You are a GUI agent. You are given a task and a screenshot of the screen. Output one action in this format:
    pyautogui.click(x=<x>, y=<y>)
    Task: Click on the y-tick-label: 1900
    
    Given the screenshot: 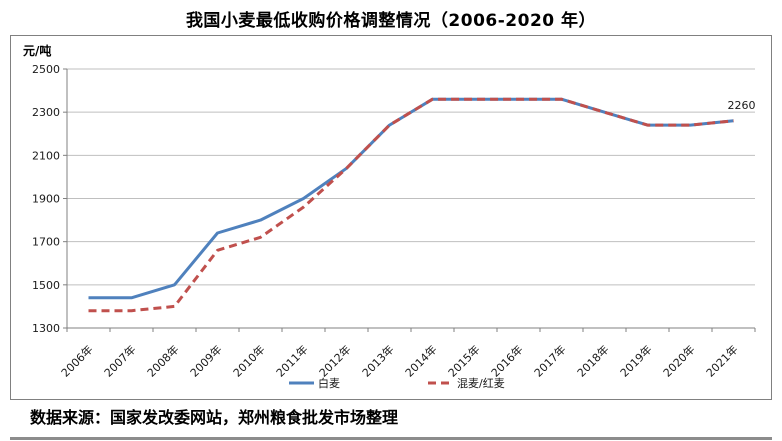 What is the action you would take?
    pyautogui.click(x=46, y=199)
    